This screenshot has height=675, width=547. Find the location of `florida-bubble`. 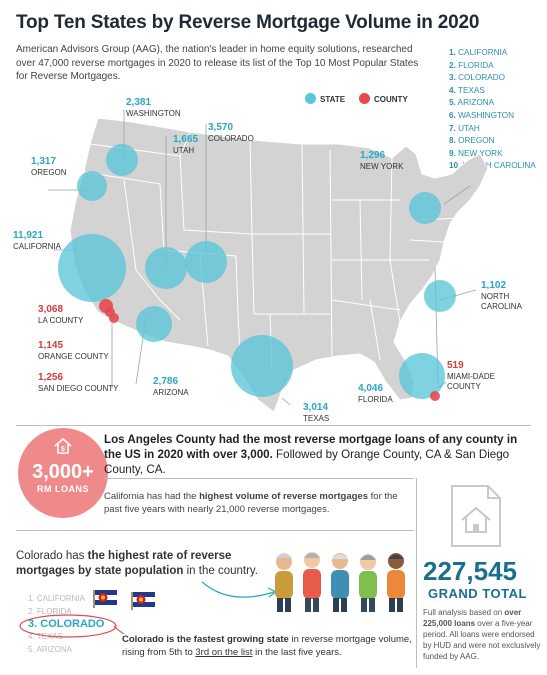

florida-bubble is located at coordinates (422, 376).